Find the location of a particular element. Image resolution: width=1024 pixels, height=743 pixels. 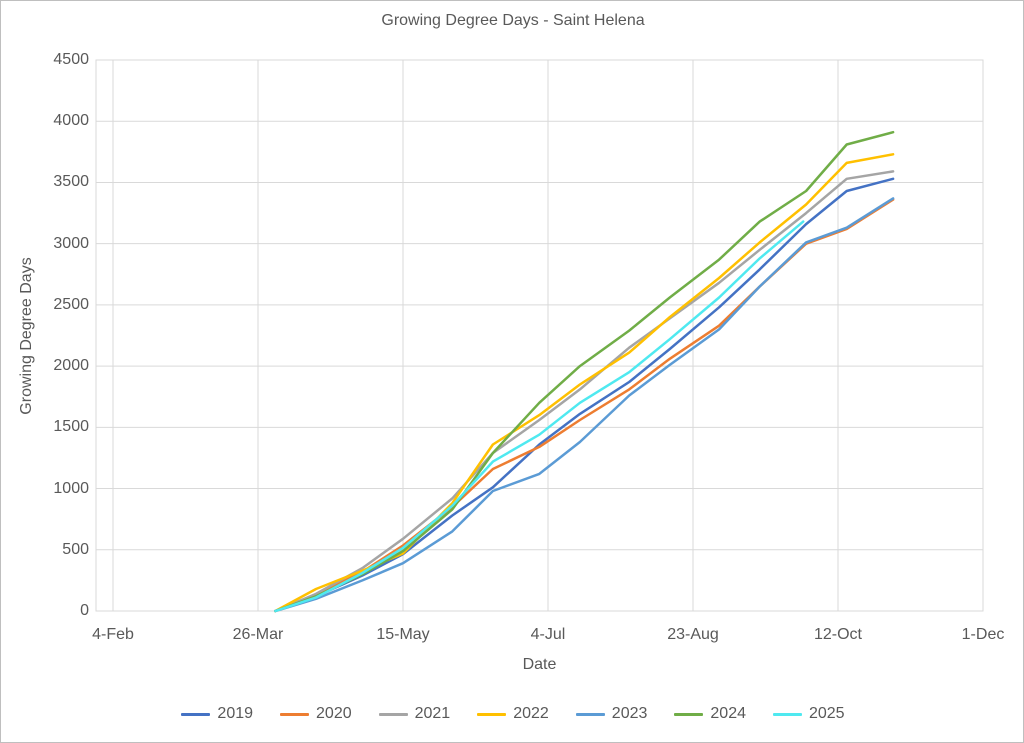

y-tick-label: 4500 is located at coordinates (71, 59).